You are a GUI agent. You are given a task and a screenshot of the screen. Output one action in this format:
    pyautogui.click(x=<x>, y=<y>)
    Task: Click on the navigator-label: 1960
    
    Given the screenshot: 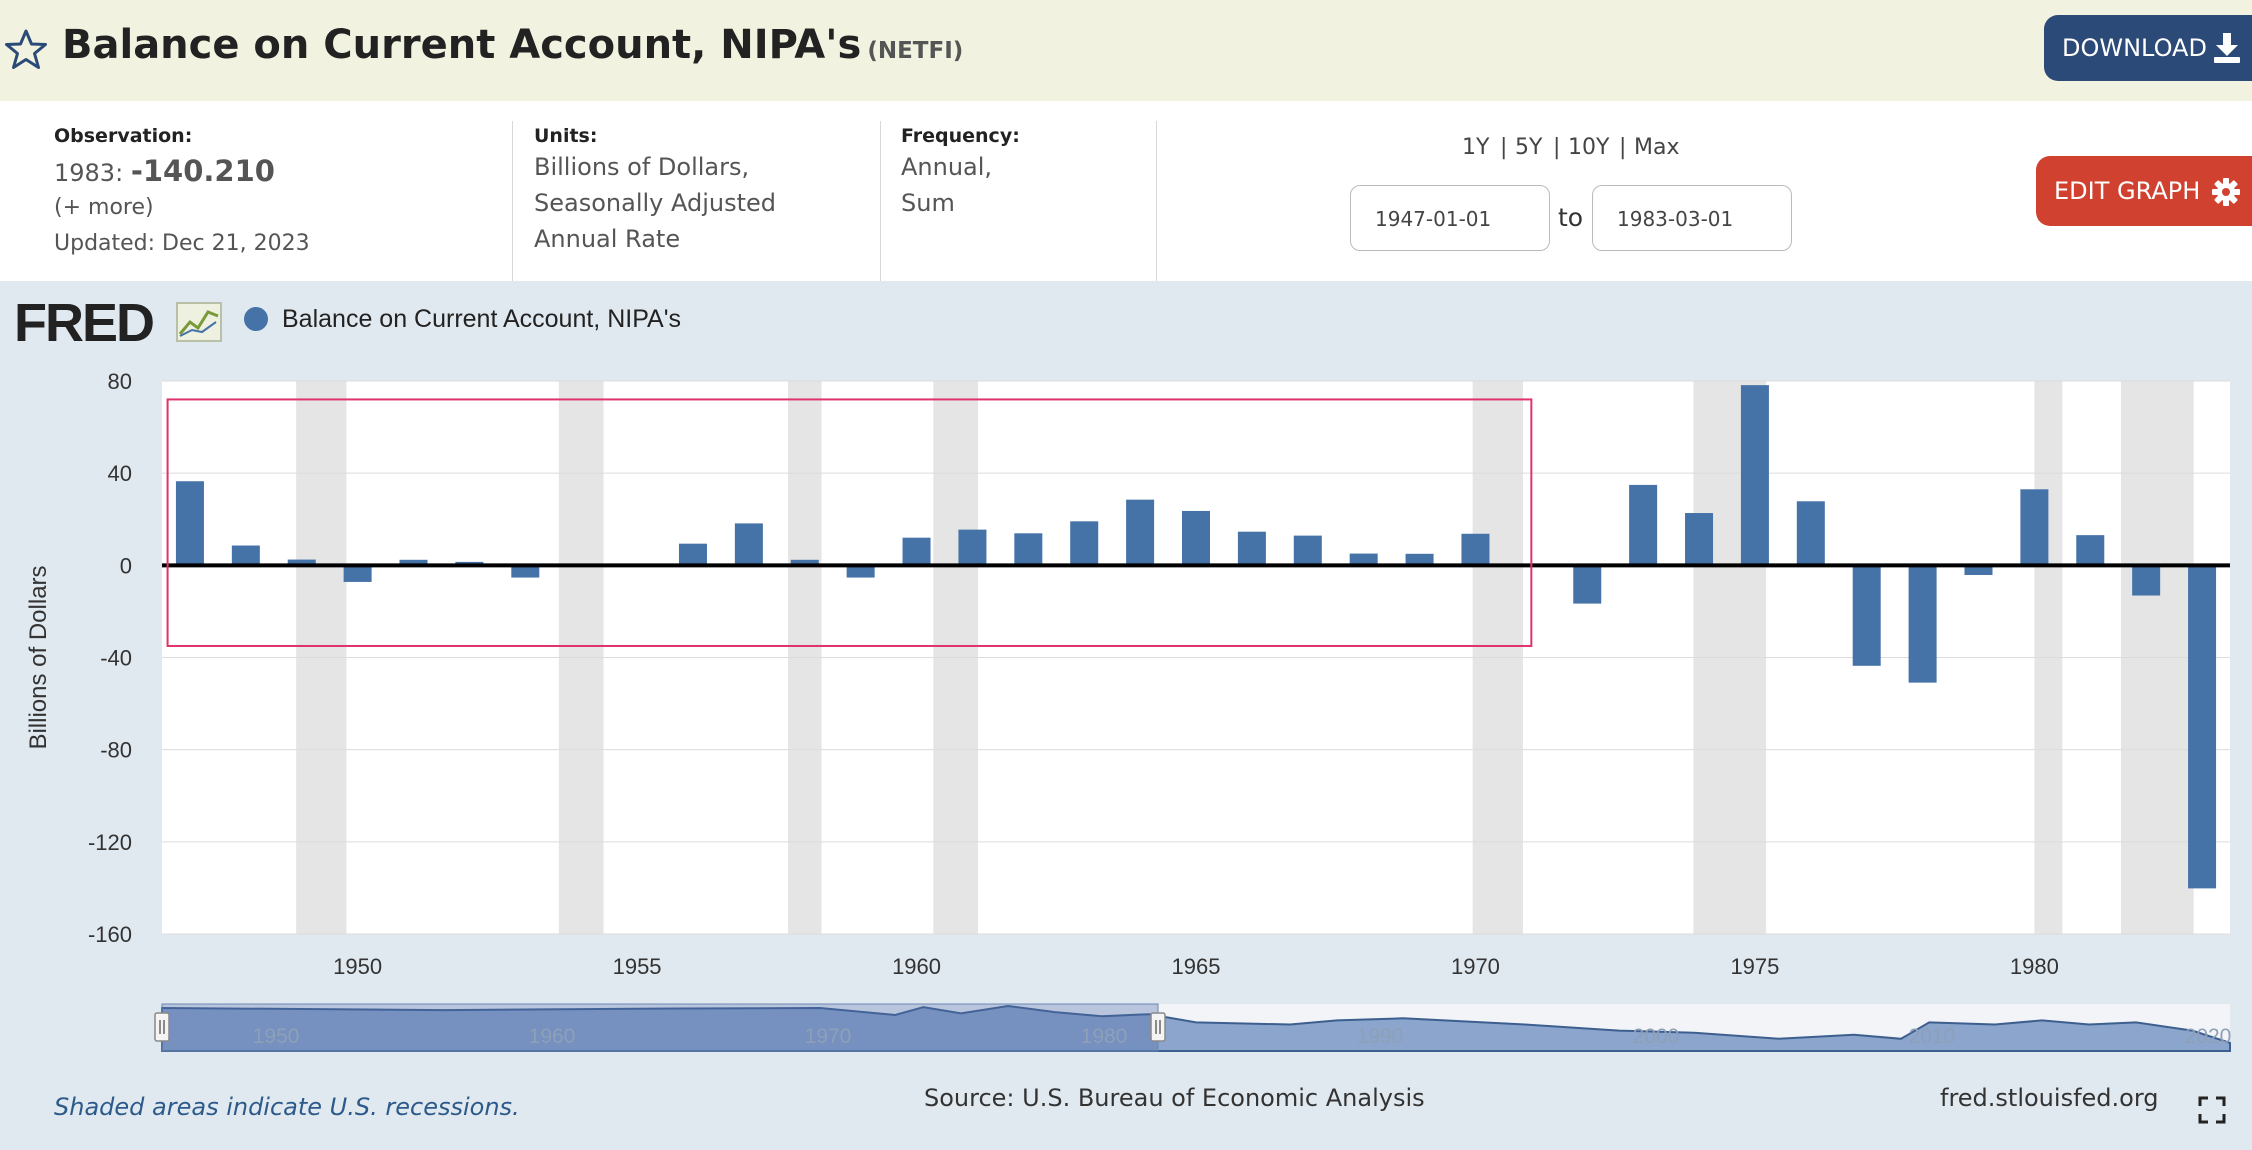 What is the action you would take?
    pyautogui.click(x=552, y=1036)
    